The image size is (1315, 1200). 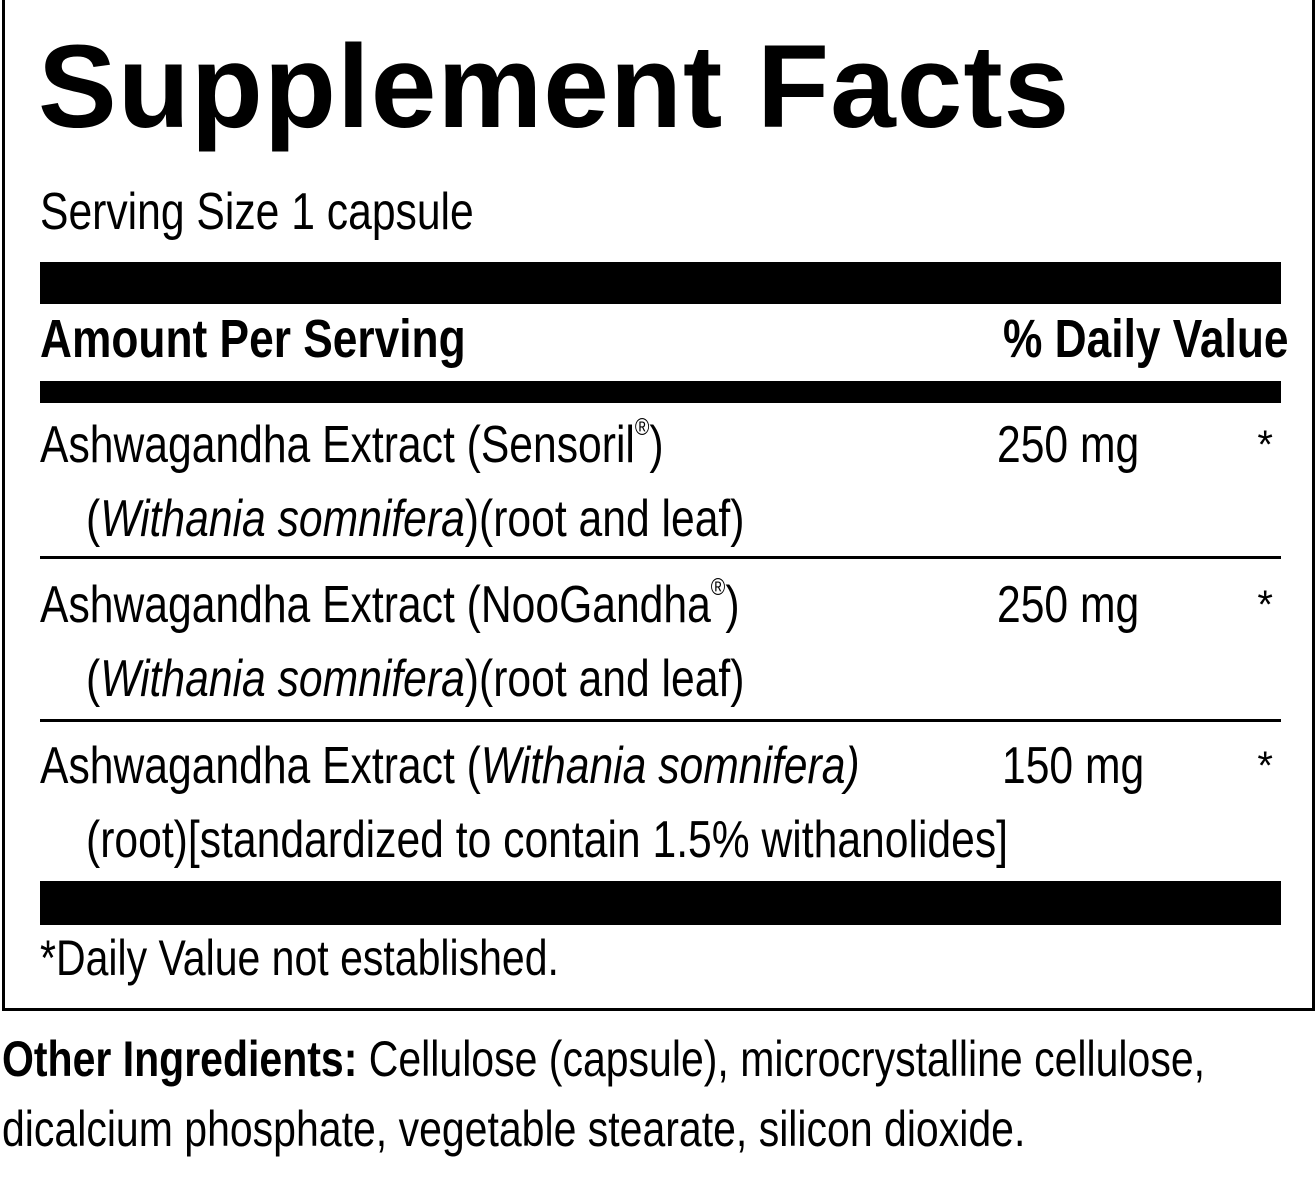 I want to click on daily-value-header: % Daily Value, so click(x=1159, y=339).